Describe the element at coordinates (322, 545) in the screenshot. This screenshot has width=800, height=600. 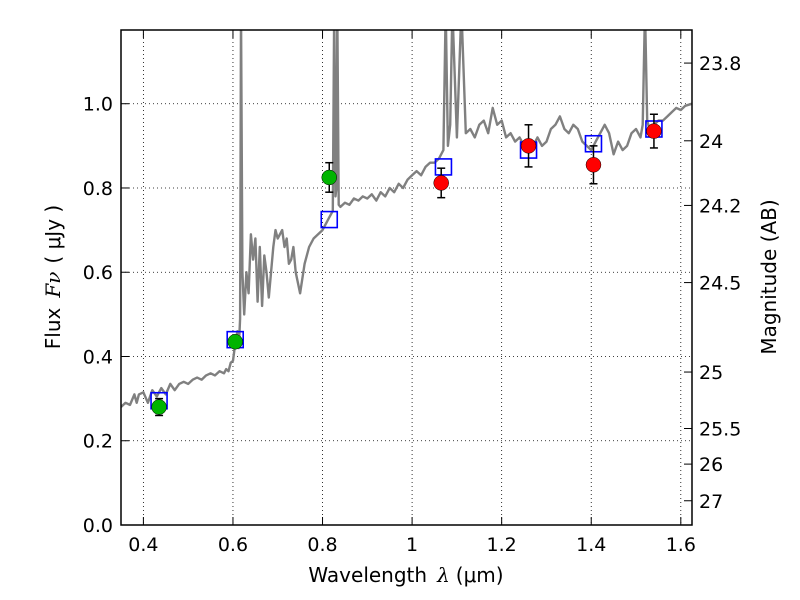
I see `x-tick-label: 0.8` at that location.